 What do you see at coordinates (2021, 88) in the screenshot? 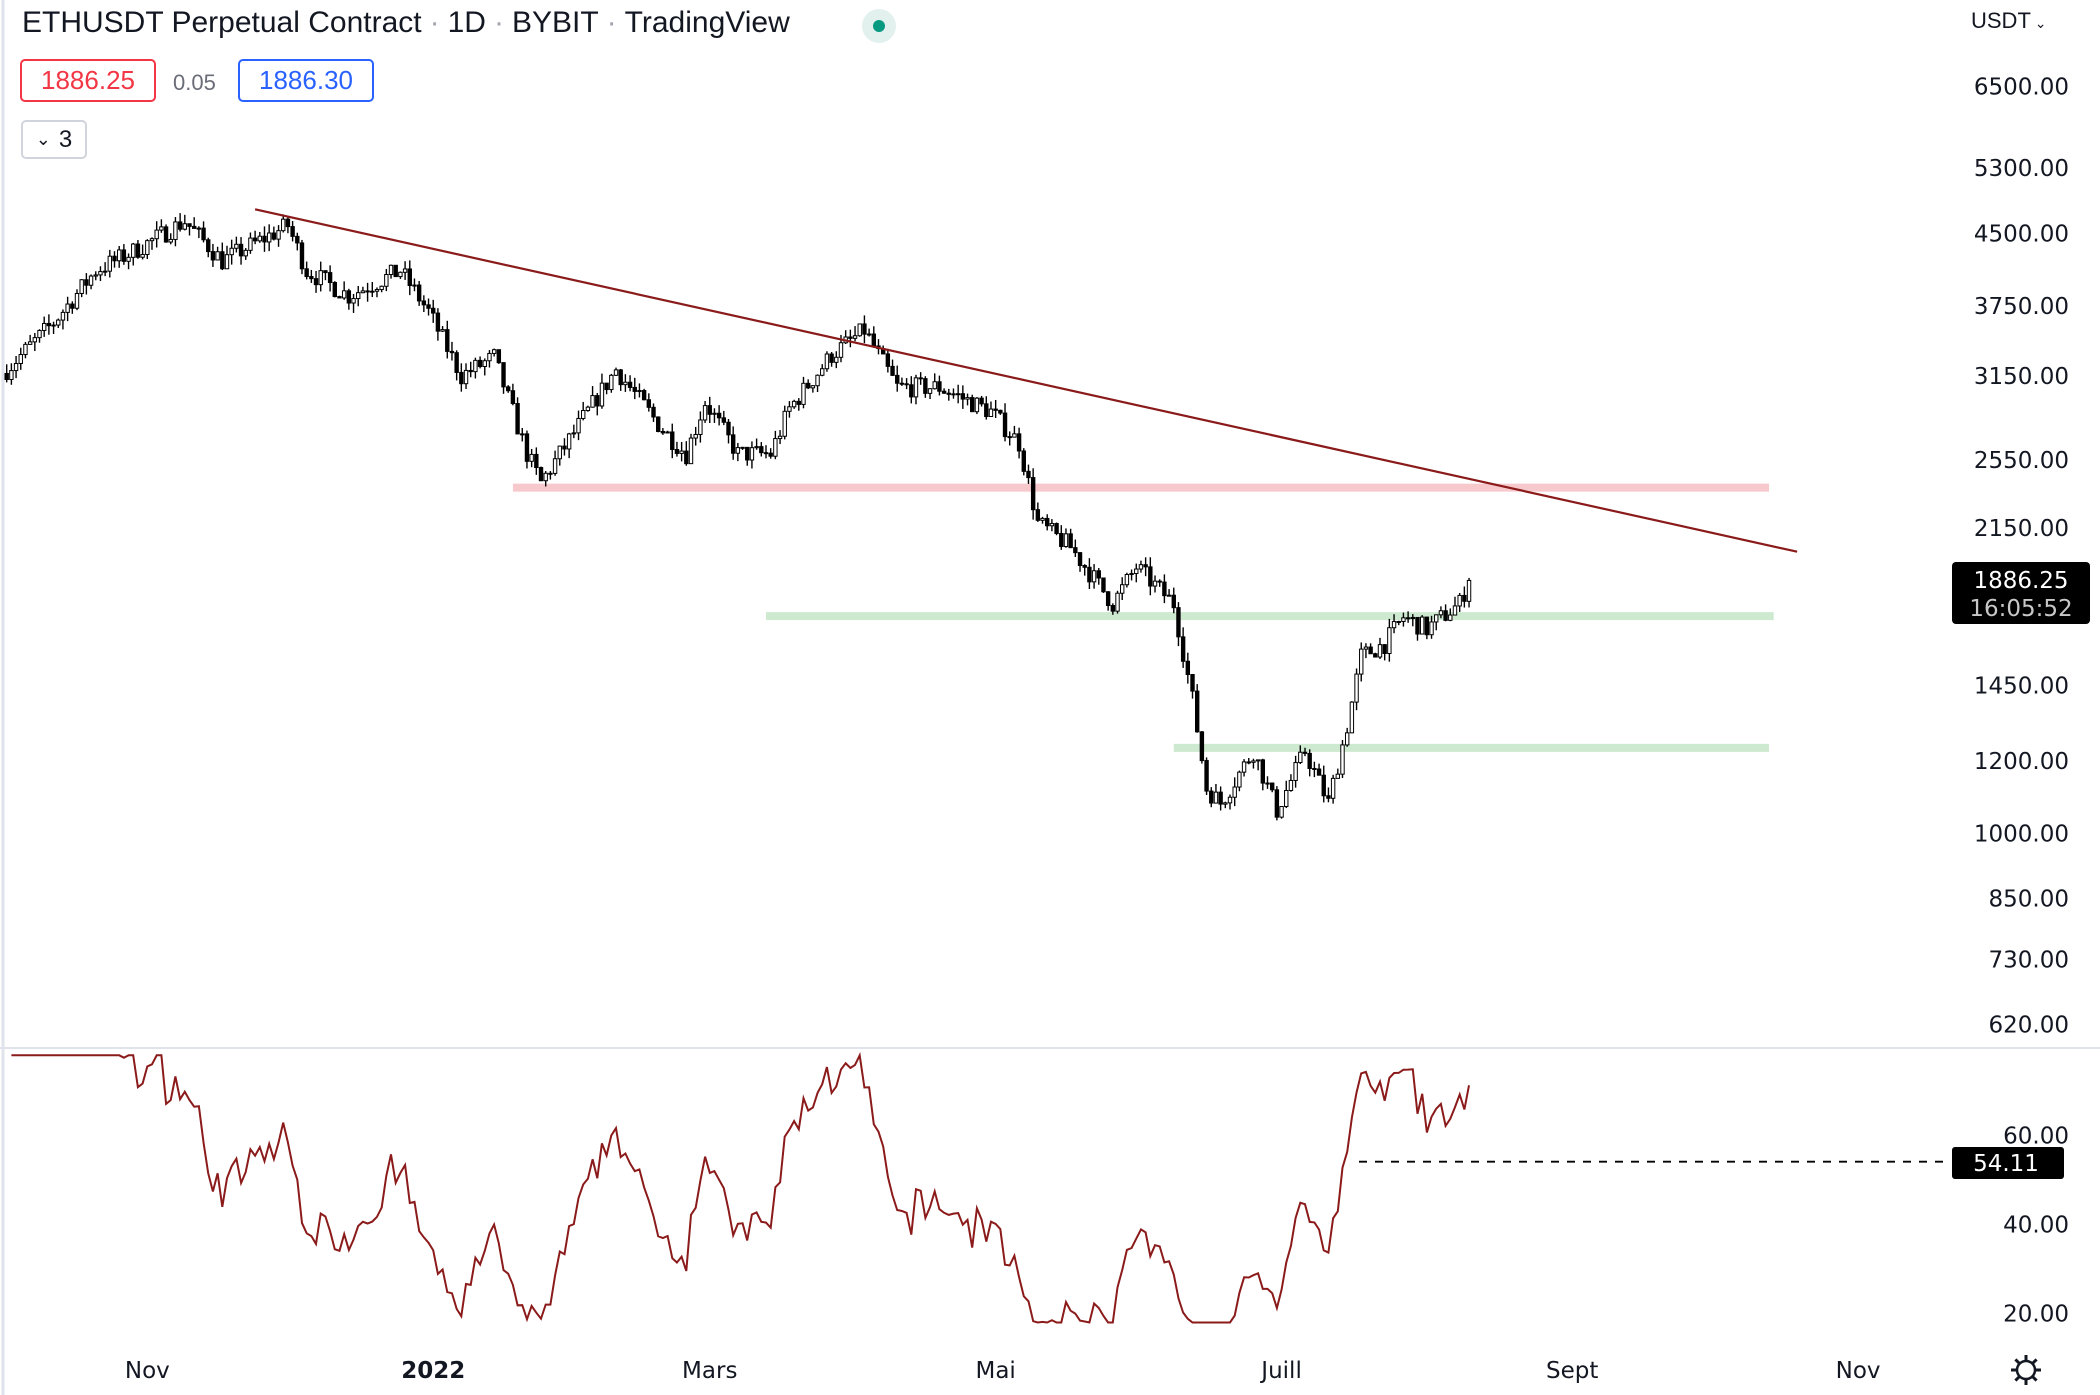
I see `price-tick-label: 6500.00` at bounding box center [2021, 88].